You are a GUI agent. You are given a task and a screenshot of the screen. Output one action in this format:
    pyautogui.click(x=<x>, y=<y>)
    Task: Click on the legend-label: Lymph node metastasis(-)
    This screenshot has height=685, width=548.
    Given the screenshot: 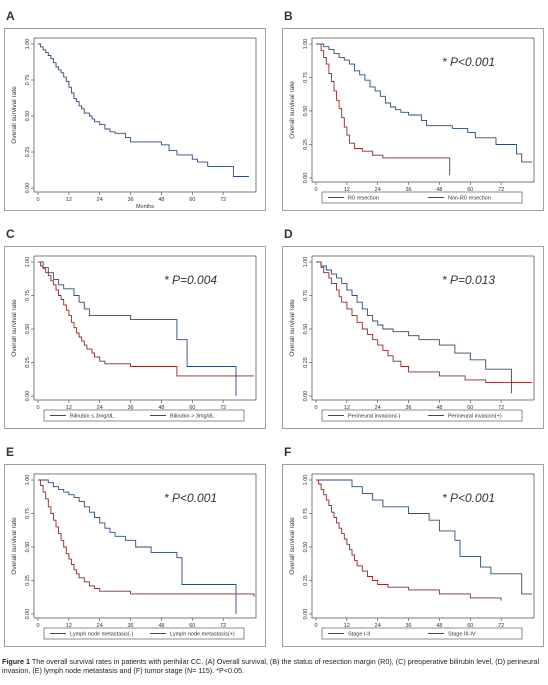 What is the action you would take?
    pyautogui.click(x=102, y=635)
    